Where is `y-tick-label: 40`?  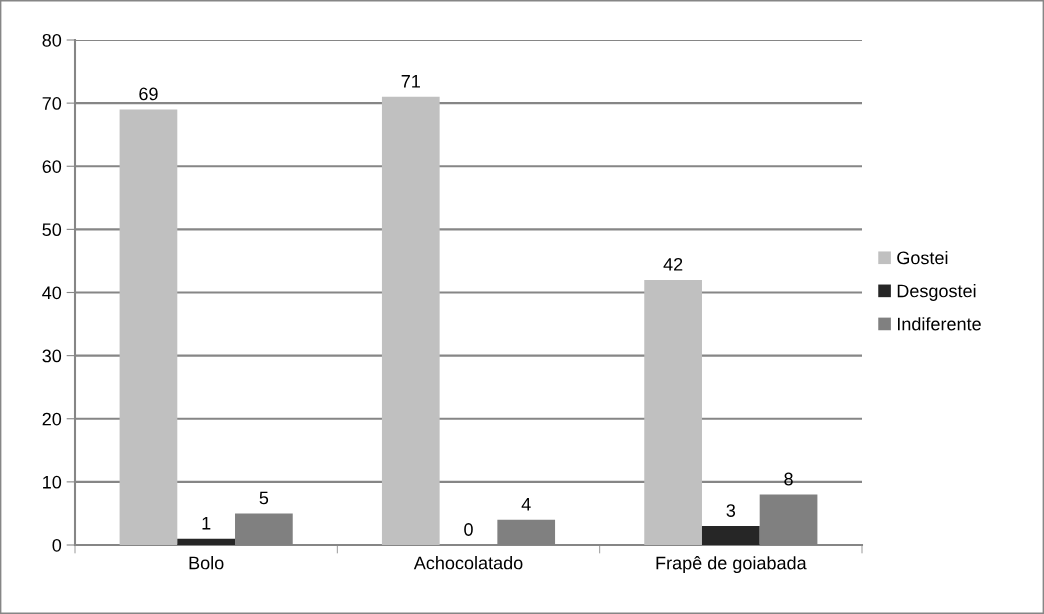 y-tick-label: 40 is located at coordinates (52, 293).